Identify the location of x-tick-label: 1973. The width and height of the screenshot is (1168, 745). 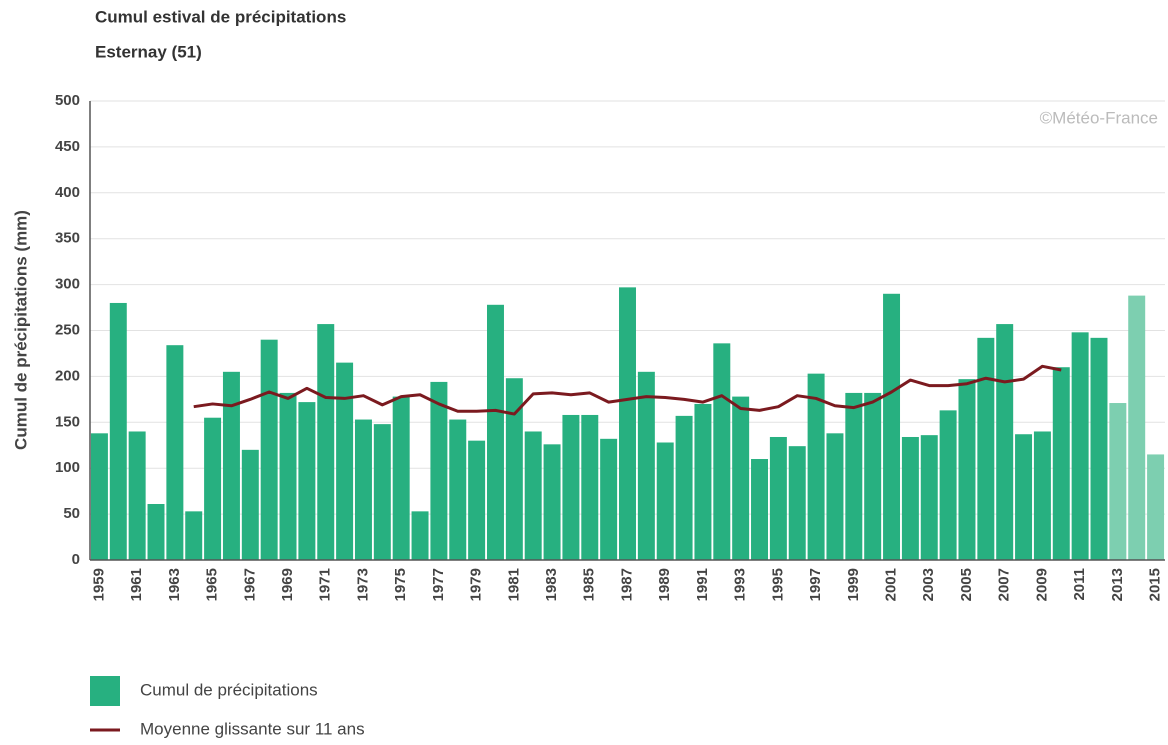
(362, 584).